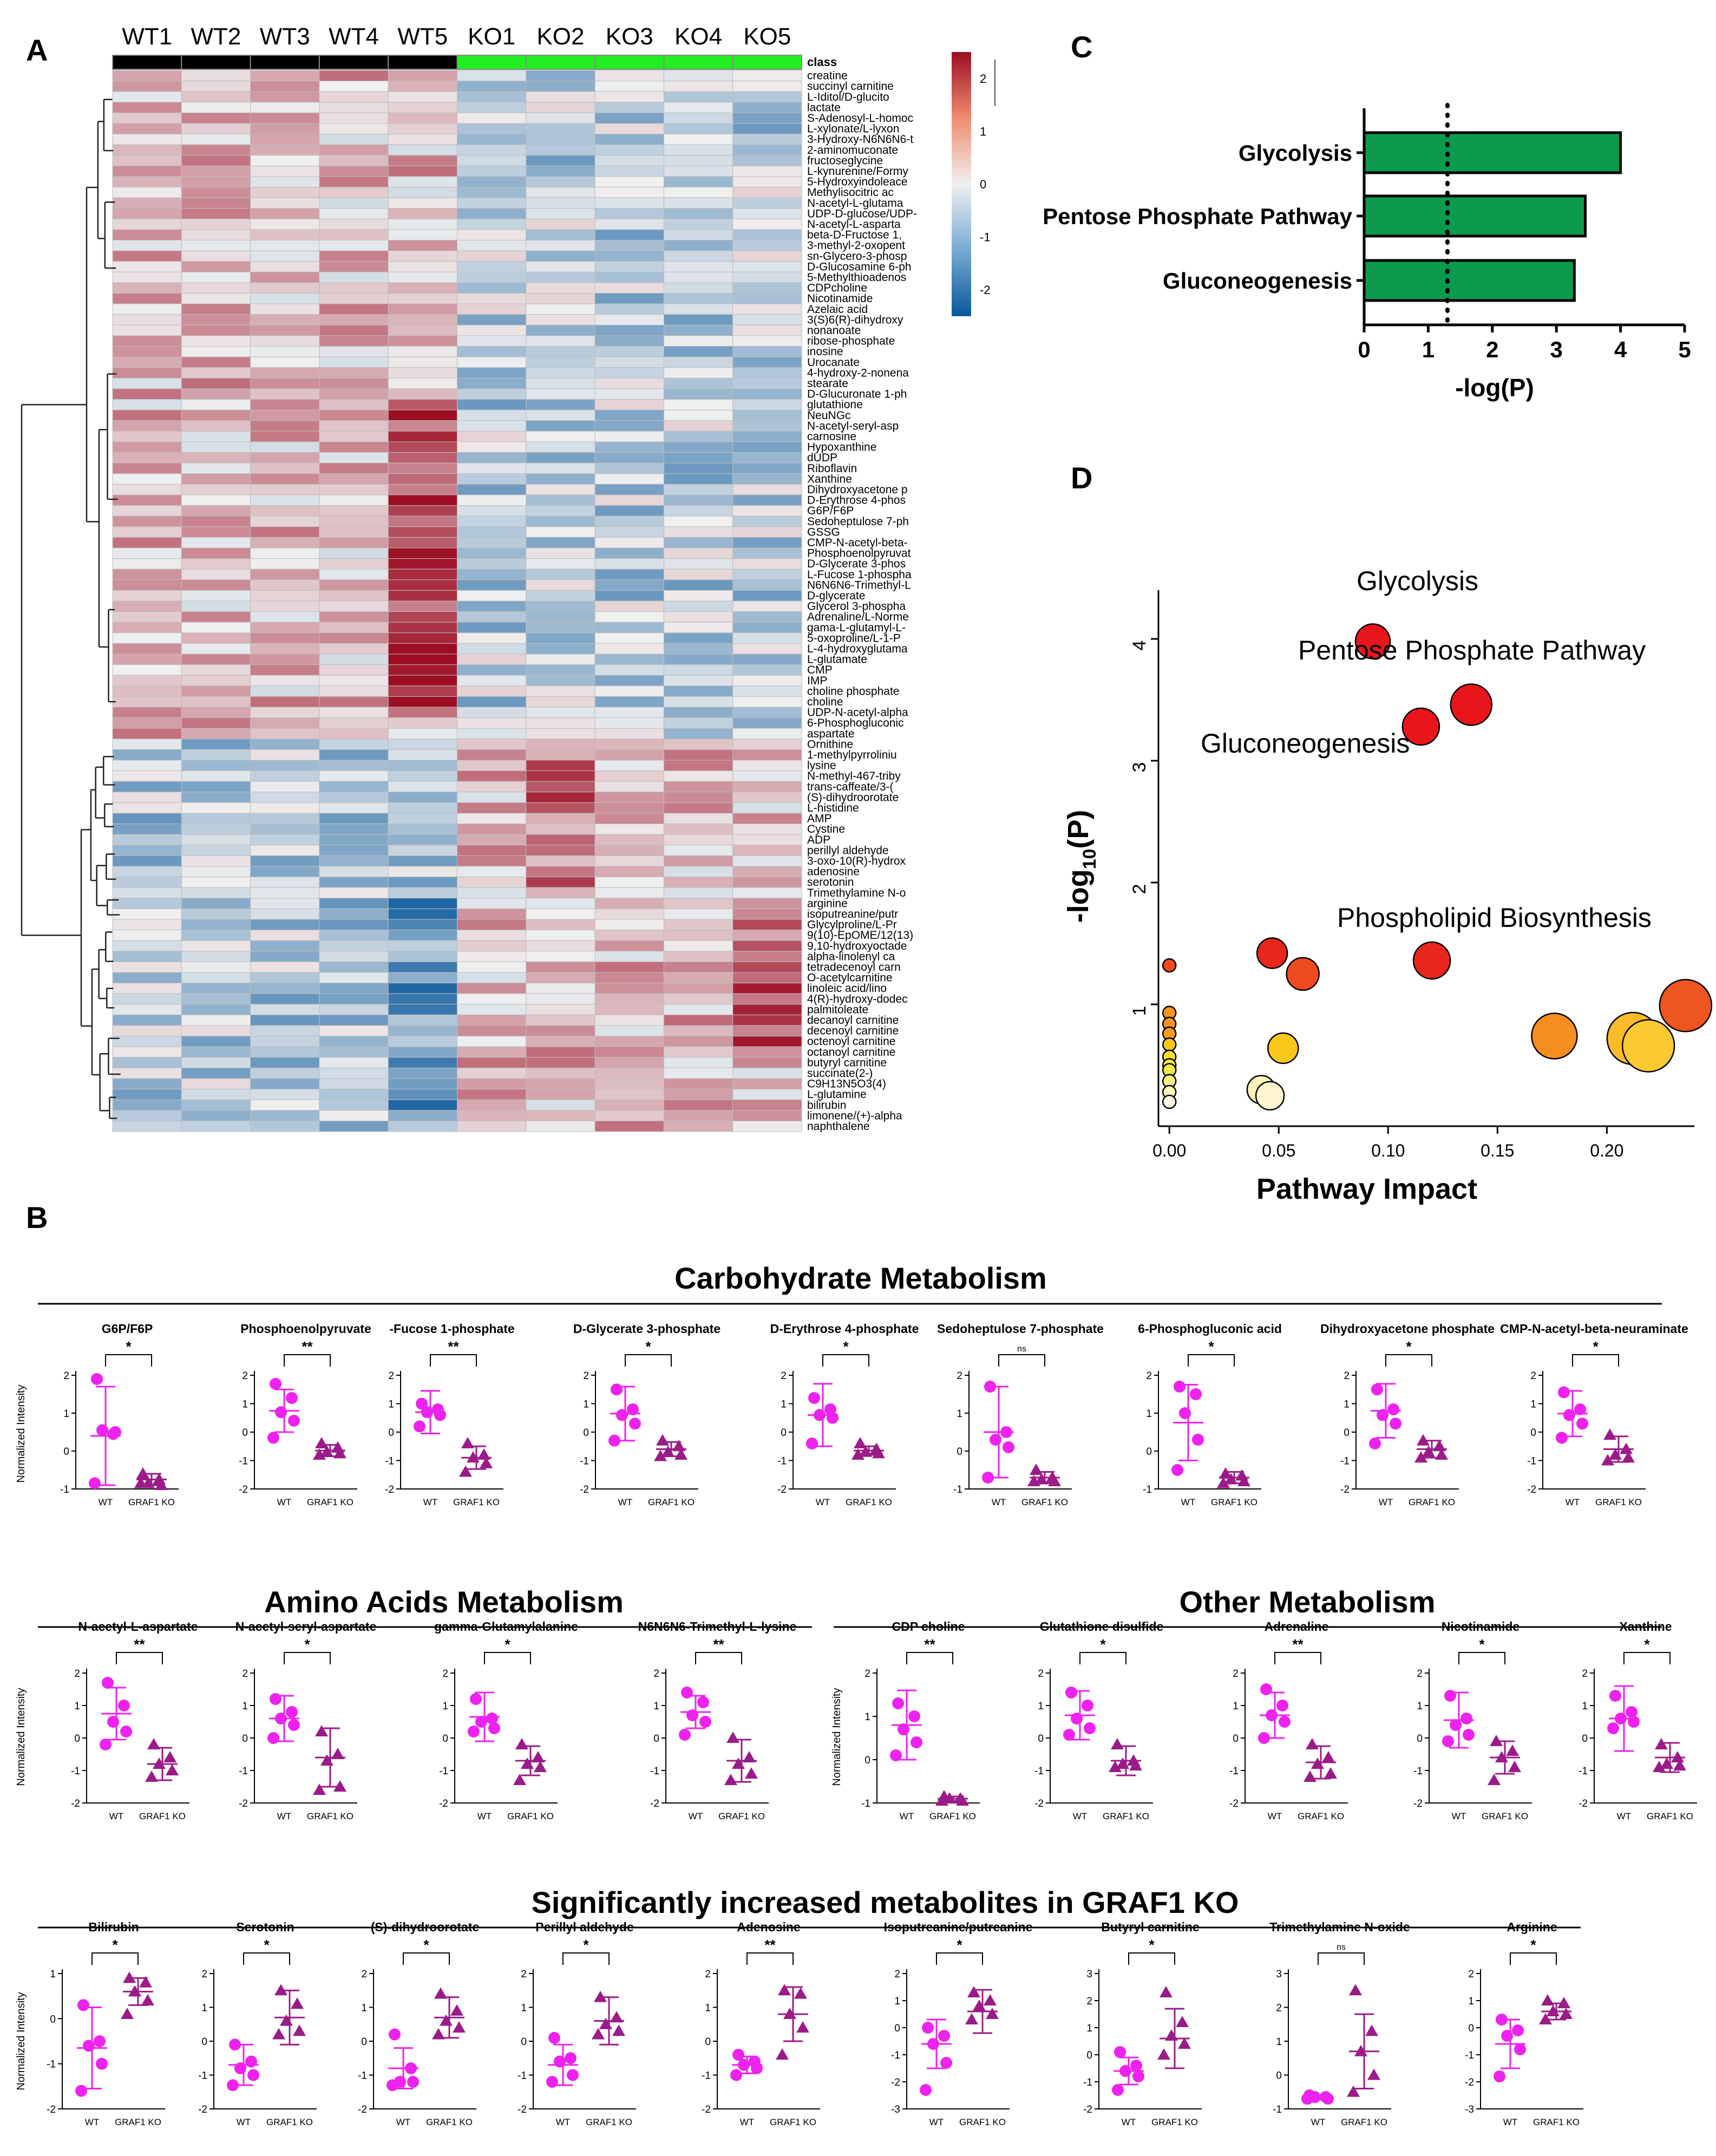 The image size is (1716, 2156). What do you see at coordinates (1169, 1150) in the screenshot?
I see `x-tick-label: 0.00` at bounding box center [1169, 1150].